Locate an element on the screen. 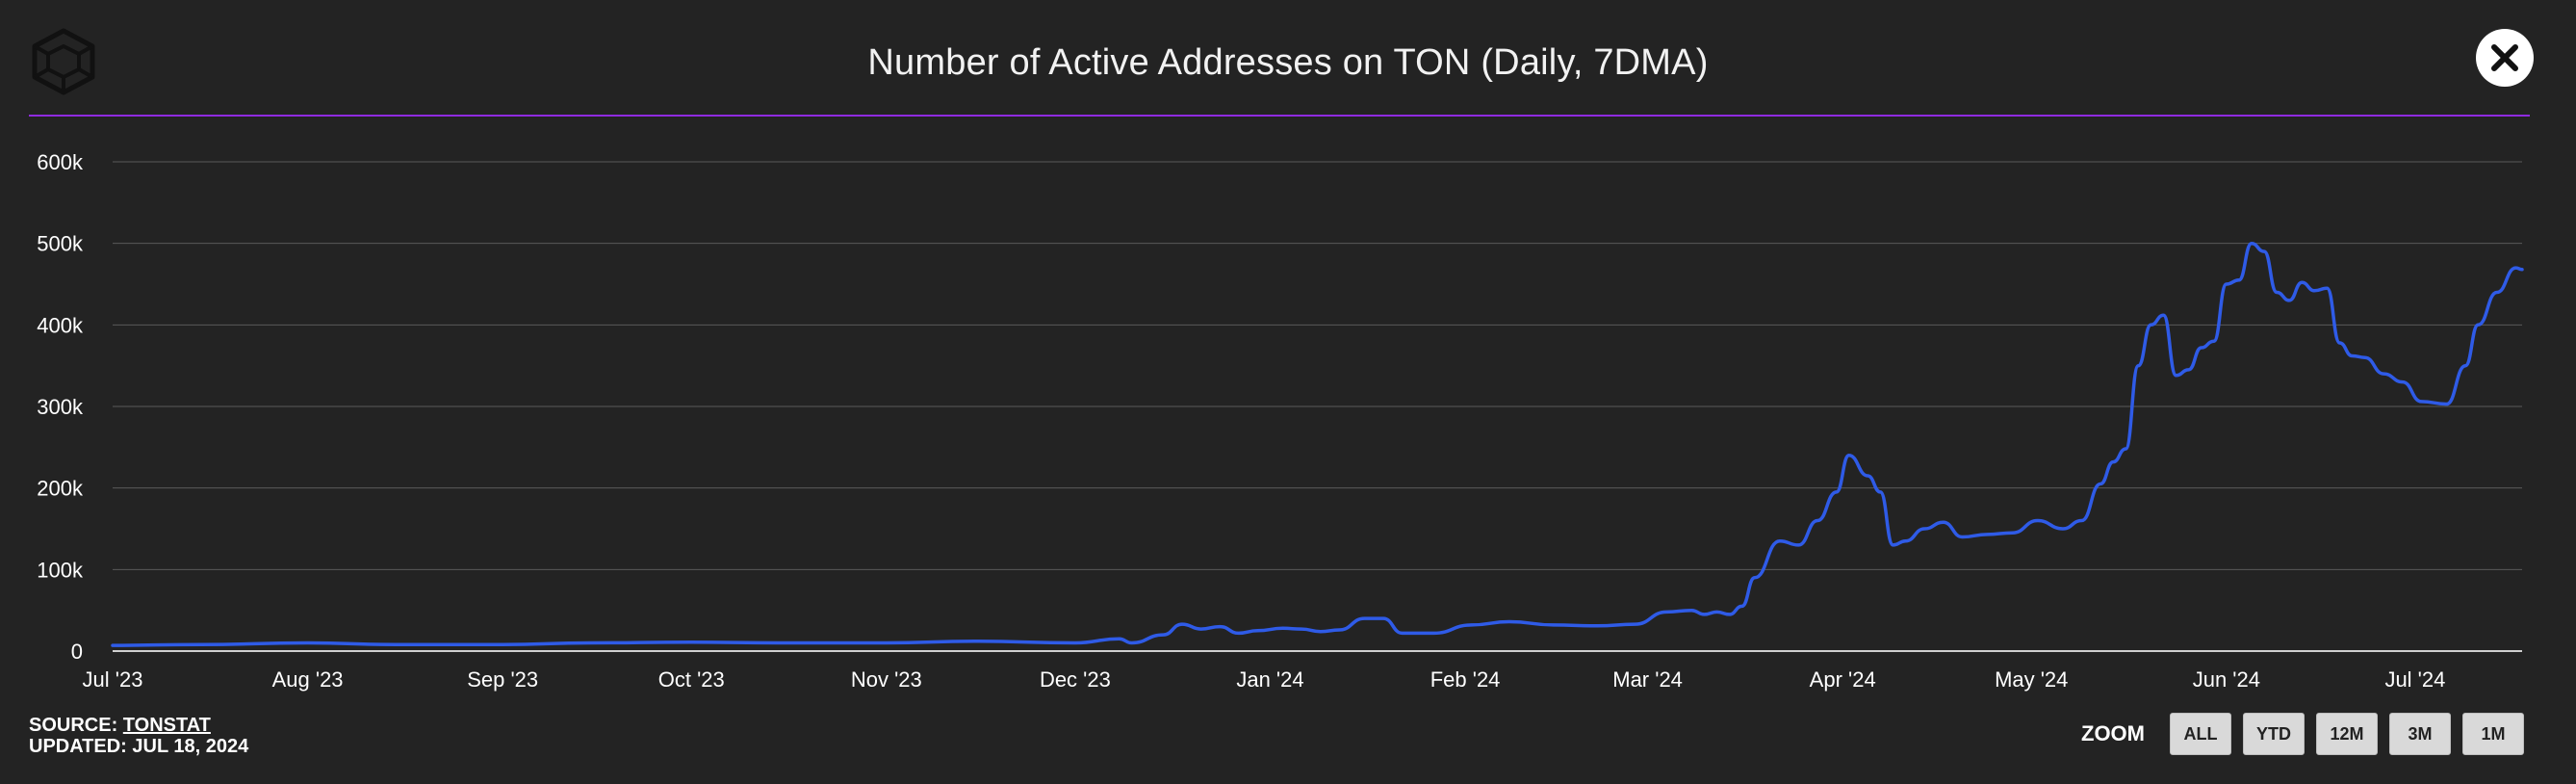 The width and height of the screenshot is (2576, 784). x-tick-label: Jul '24 is located at coordinates (2414, 679).